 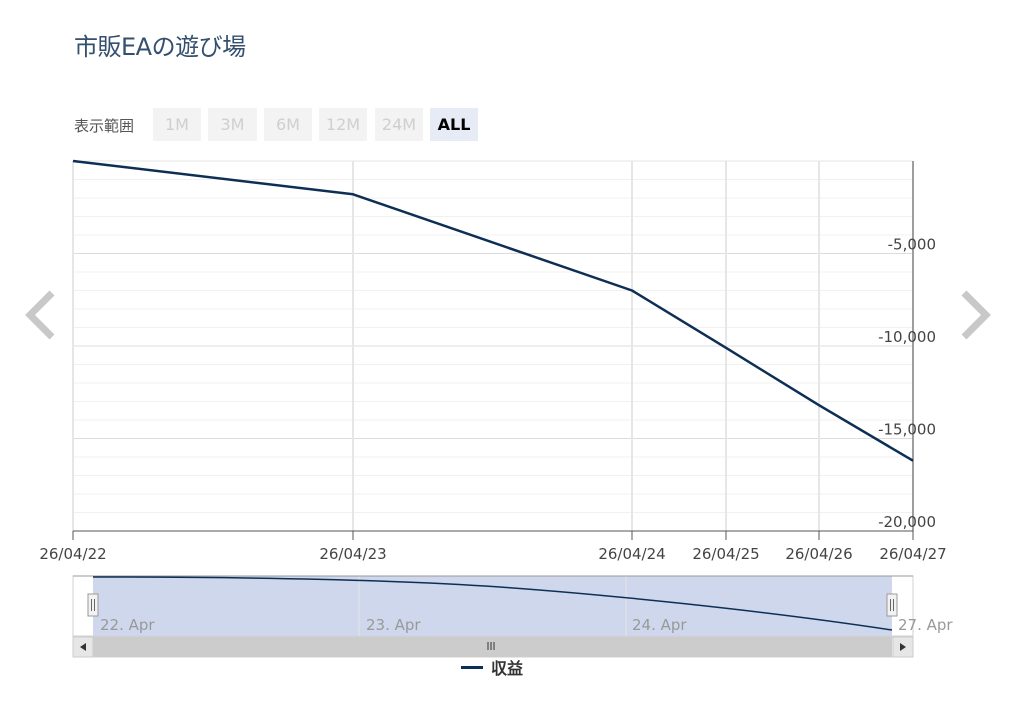 I want to click on navigator-scrollbar, so click(x=493, y=647).